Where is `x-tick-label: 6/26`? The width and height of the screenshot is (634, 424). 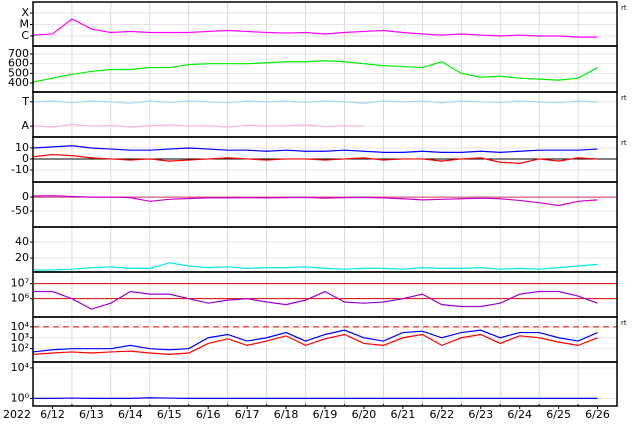
x-tick-label: 6/26 is located at coordinates (597, 414).